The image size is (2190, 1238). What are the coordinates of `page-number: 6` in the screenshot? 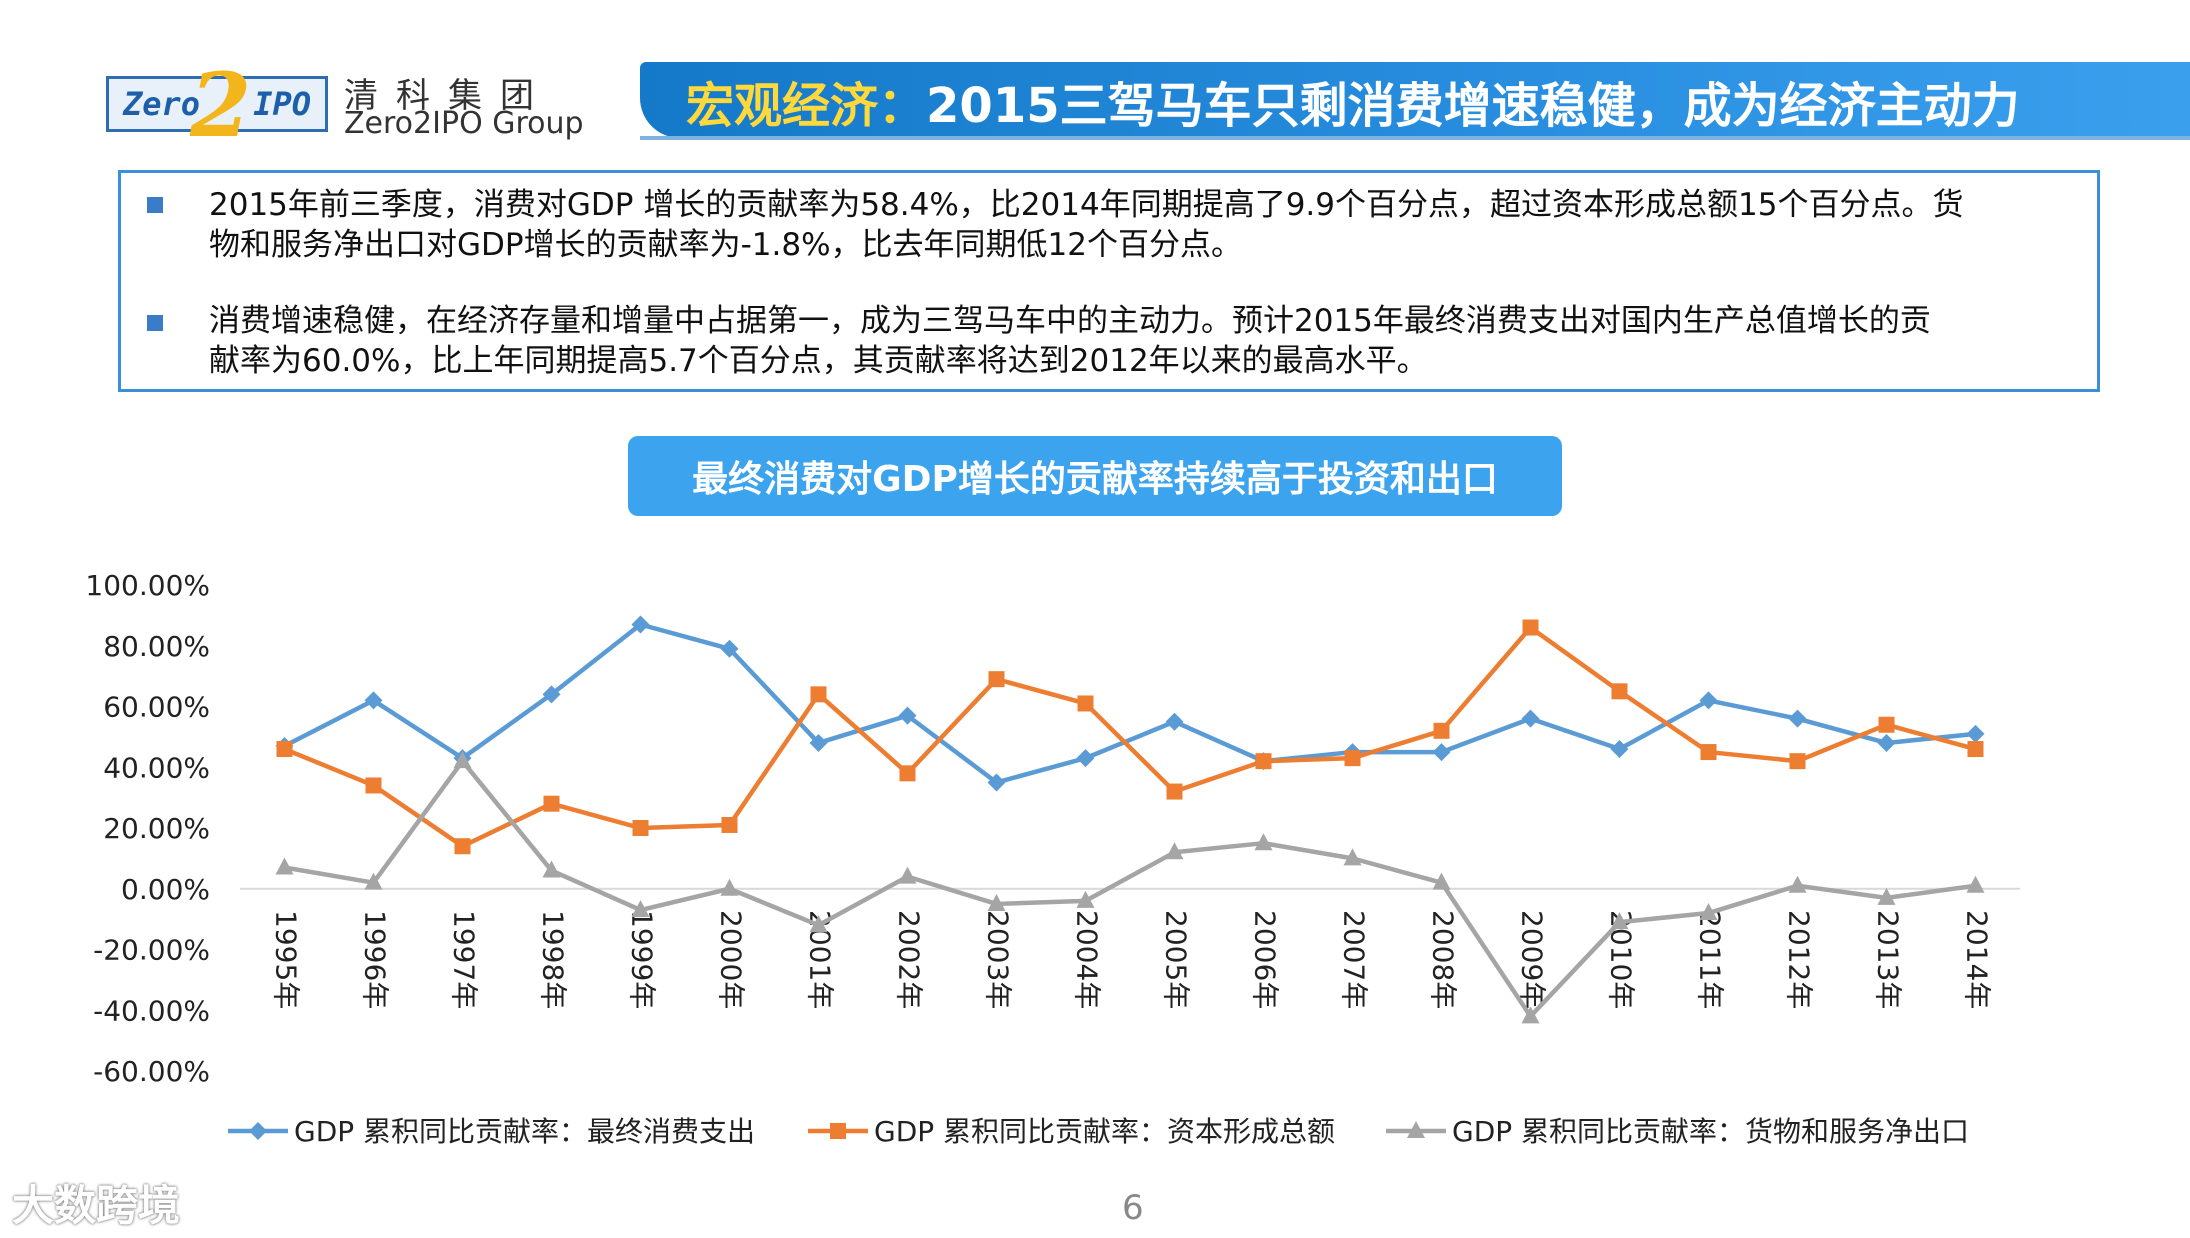 It's located at (1133, 1208).